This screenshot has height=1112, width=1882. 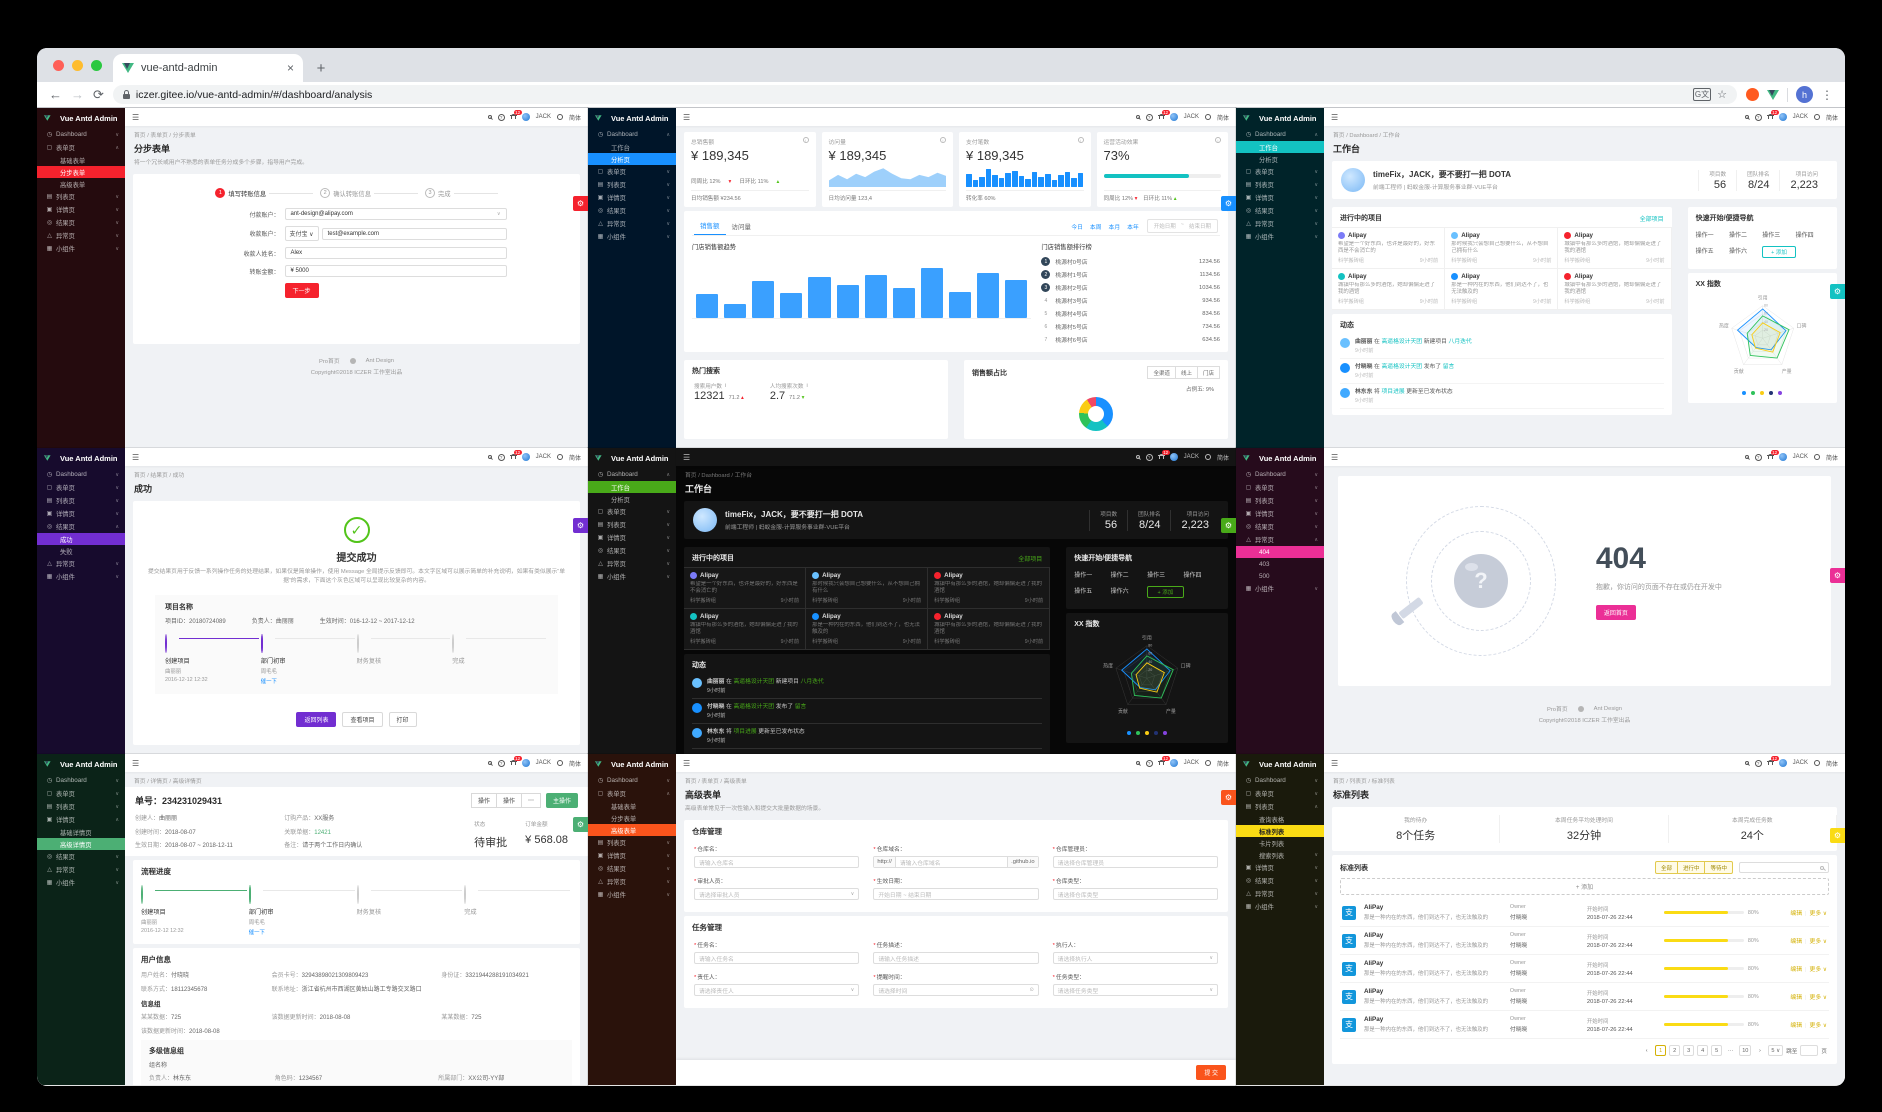 I want to click on field-input: 请选择审批人员 ∨, so click(x=777, y=894).